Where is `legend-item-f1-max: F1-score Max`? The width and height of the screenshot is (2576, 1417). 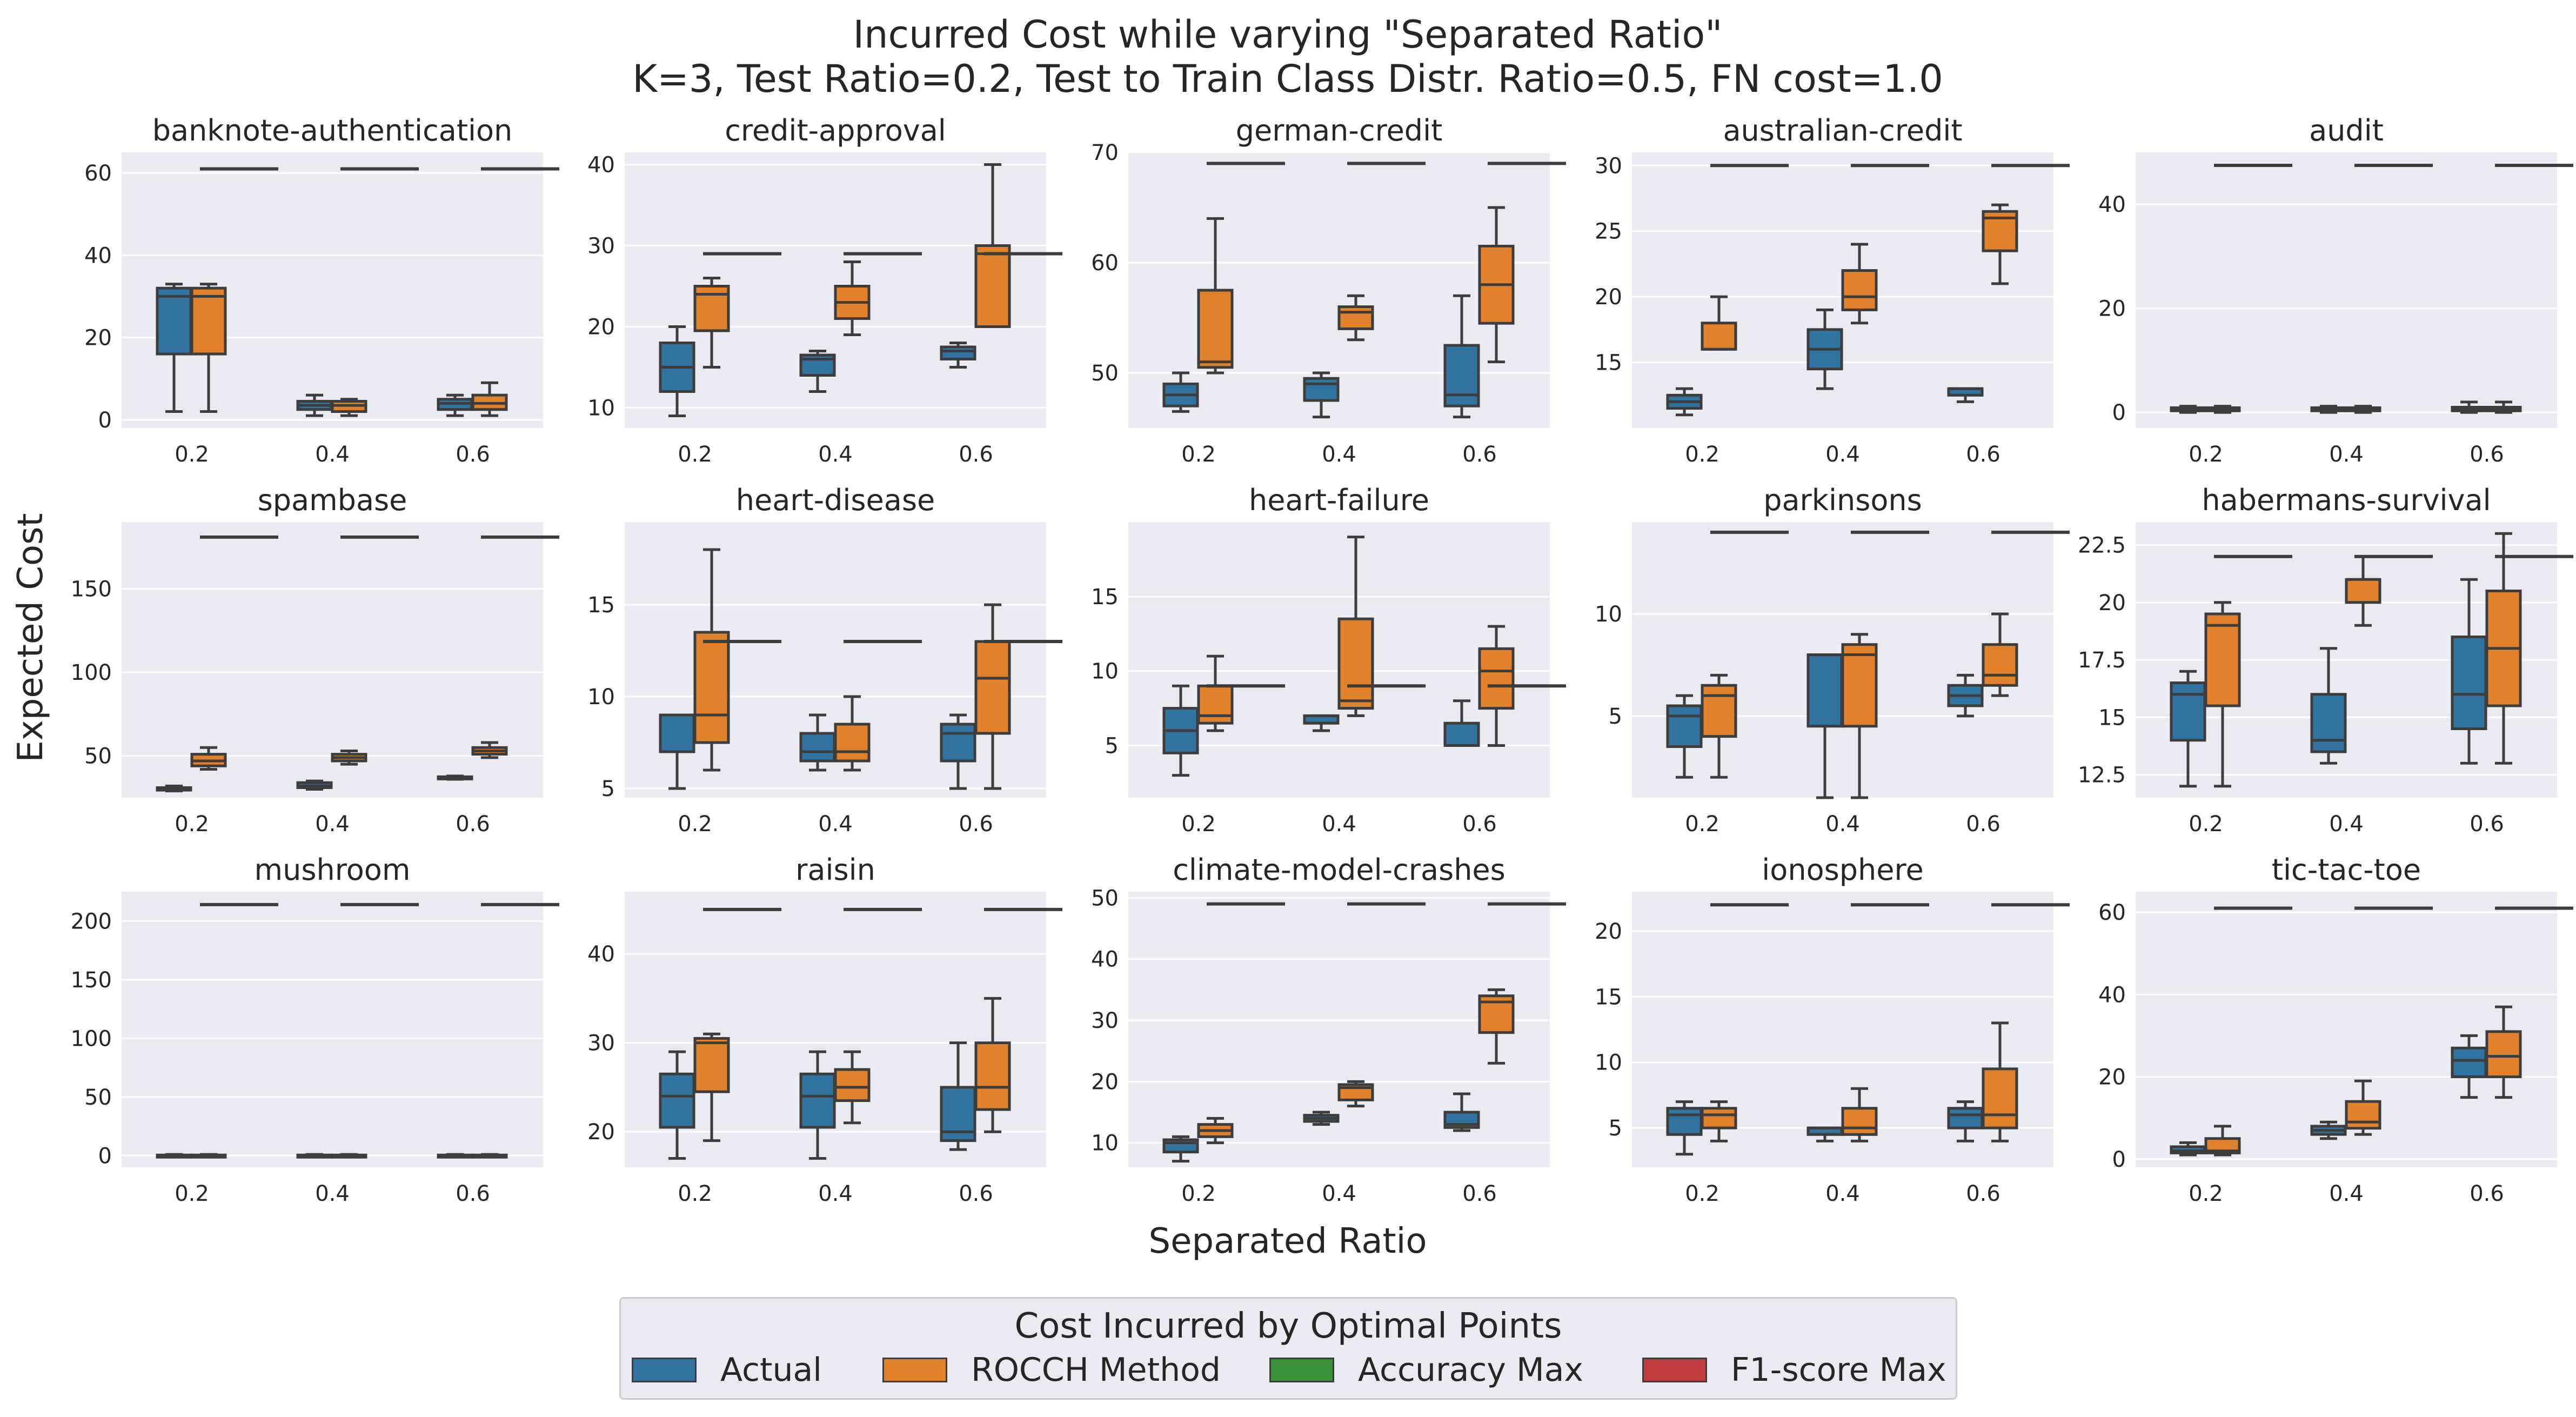 legend-item-f1-max: F1-score Max is located at coordinates (1794, 1370).